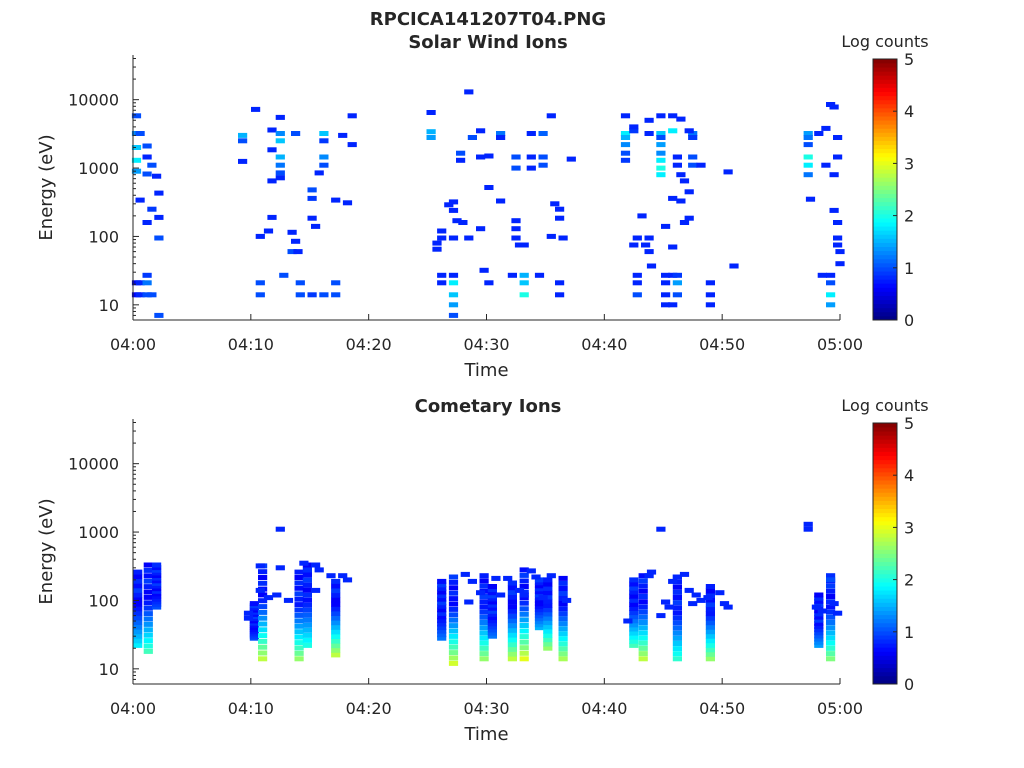 This screenshot has width=1024, height=768. I want to click on y-axis-label: Energy (eV), so click(46, 551).